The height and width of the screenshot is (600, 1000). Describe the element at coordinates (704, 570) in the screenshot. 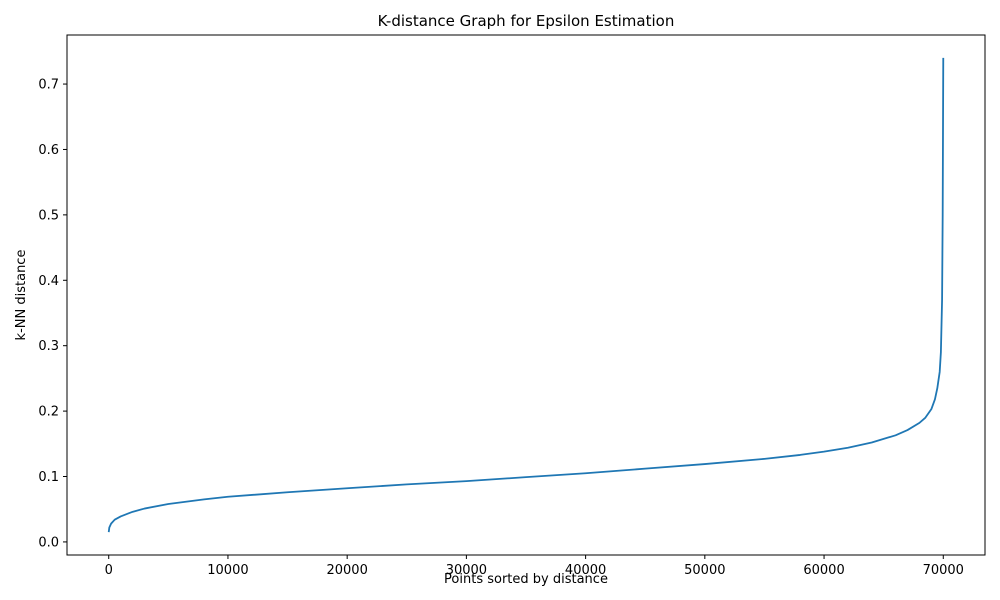

I see `x-tick-label: 50000` at that location.